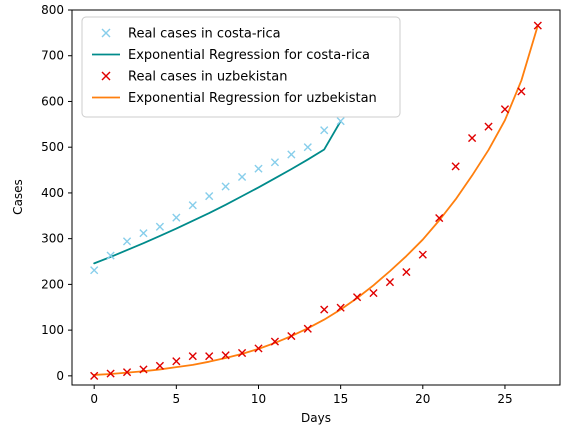  What do you see at coordinates (52, 239) in the screenshot?
I see `y-tick-label: 300` at bounding box center [52, 239].